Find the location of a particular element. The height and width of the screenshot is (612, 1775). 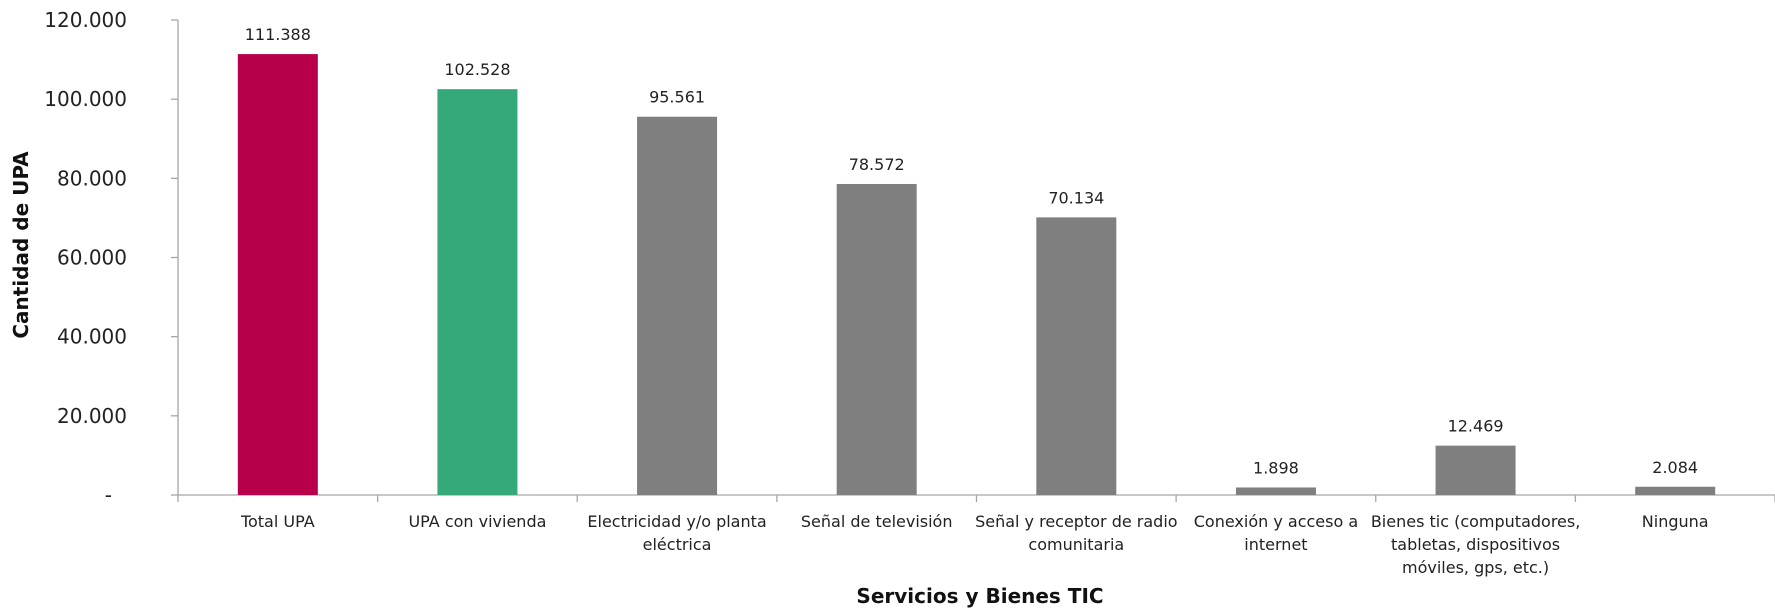

x-tick-label-line: Electricidad y/o planta is located at coordinates (676, 521).